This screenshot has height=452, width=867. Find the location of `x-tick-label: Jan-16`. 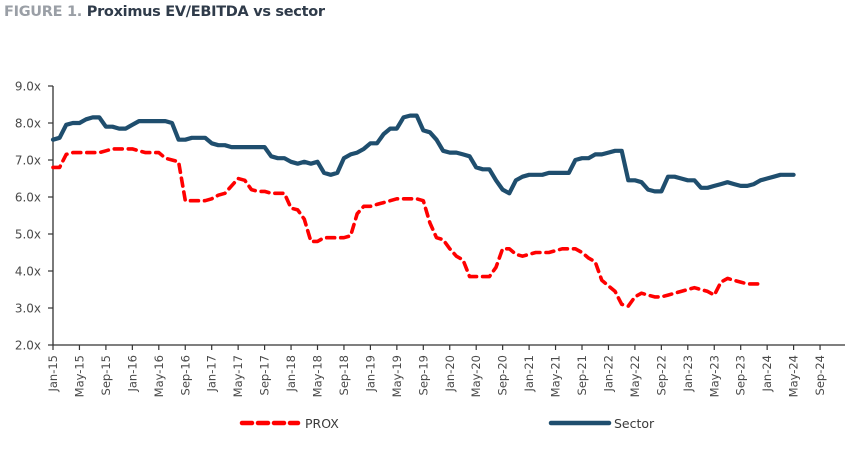

x-tick-label: Jan-16 is located at coordinates (132, 374).